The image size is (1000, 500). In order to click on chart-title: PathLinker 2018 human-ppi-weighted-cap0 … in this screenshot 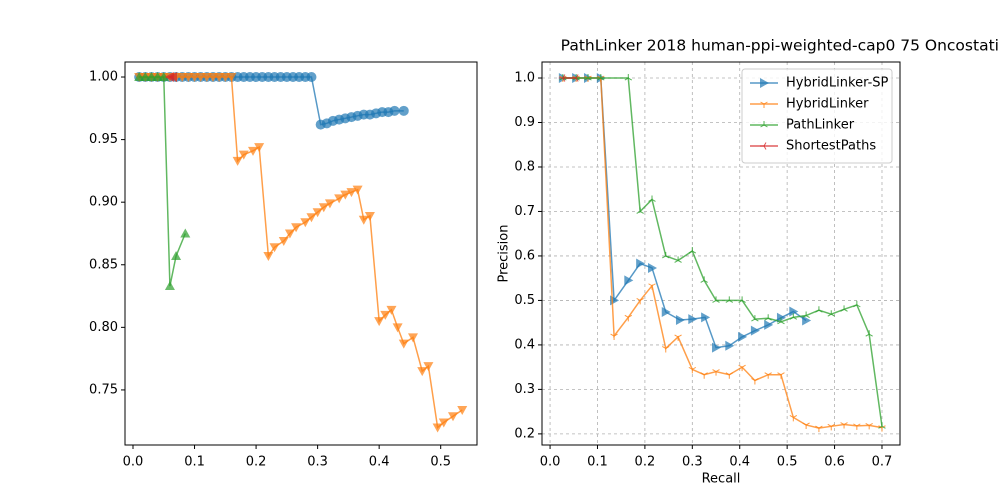, I will do `click(780, 46)`.